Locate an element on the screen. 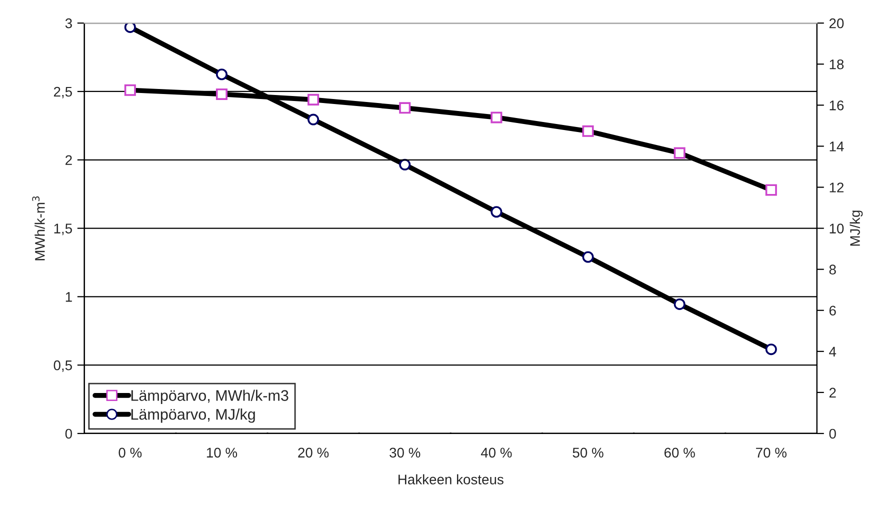  y2-tick-label: 18 is located at coordinates (837, 64).